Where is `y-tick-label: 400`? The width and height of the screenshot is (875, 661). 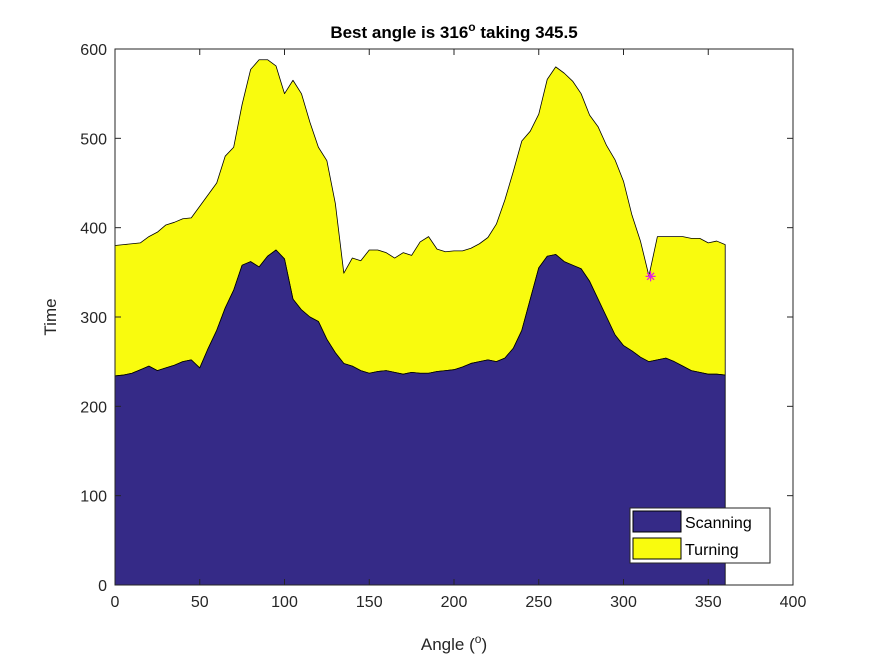 y-tick-label: 400 is located at coordinates (93, 229).